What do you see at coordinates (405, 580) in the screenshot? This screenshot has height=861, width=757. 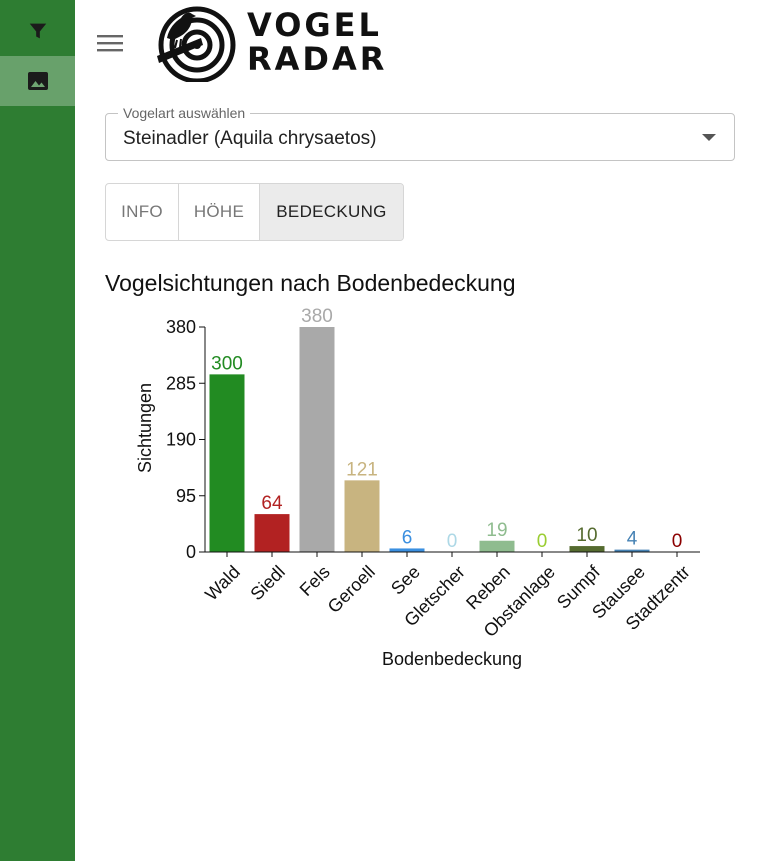 I see `x-tick-label-see: See` at bounding box center [405, 580].